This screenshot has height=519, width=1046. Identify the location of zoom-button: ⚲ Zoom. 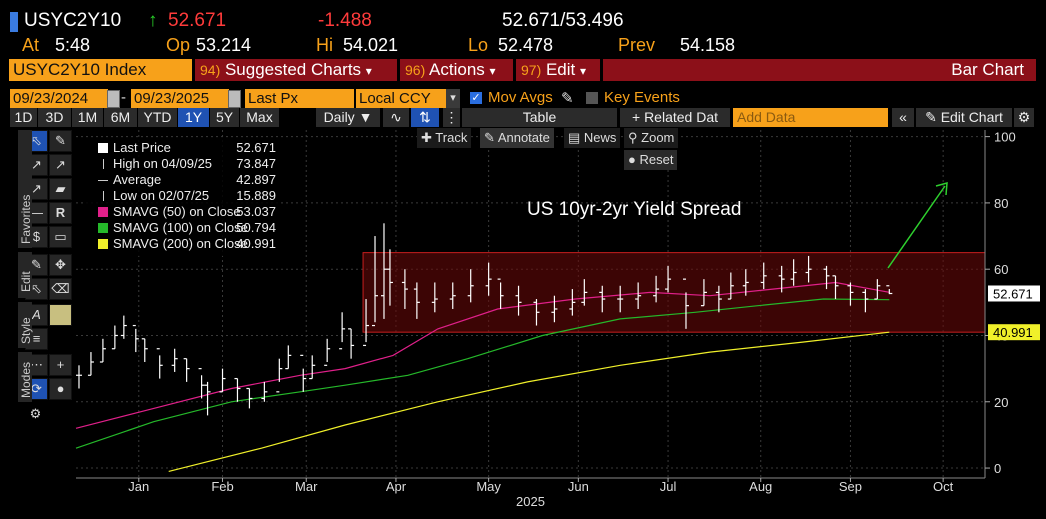
(651, 138).